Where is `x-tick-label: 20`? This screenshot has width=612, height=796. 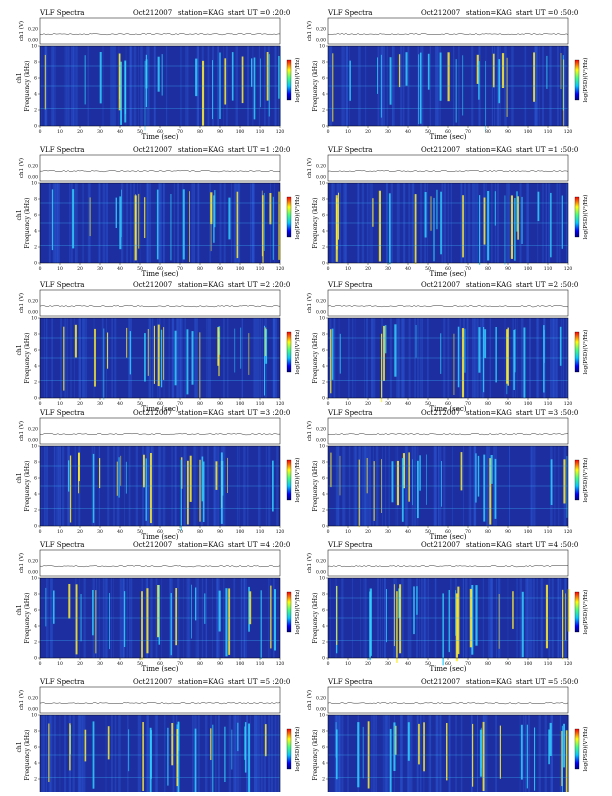
x-tick-label: 20 is located at coordinates (368, 532).